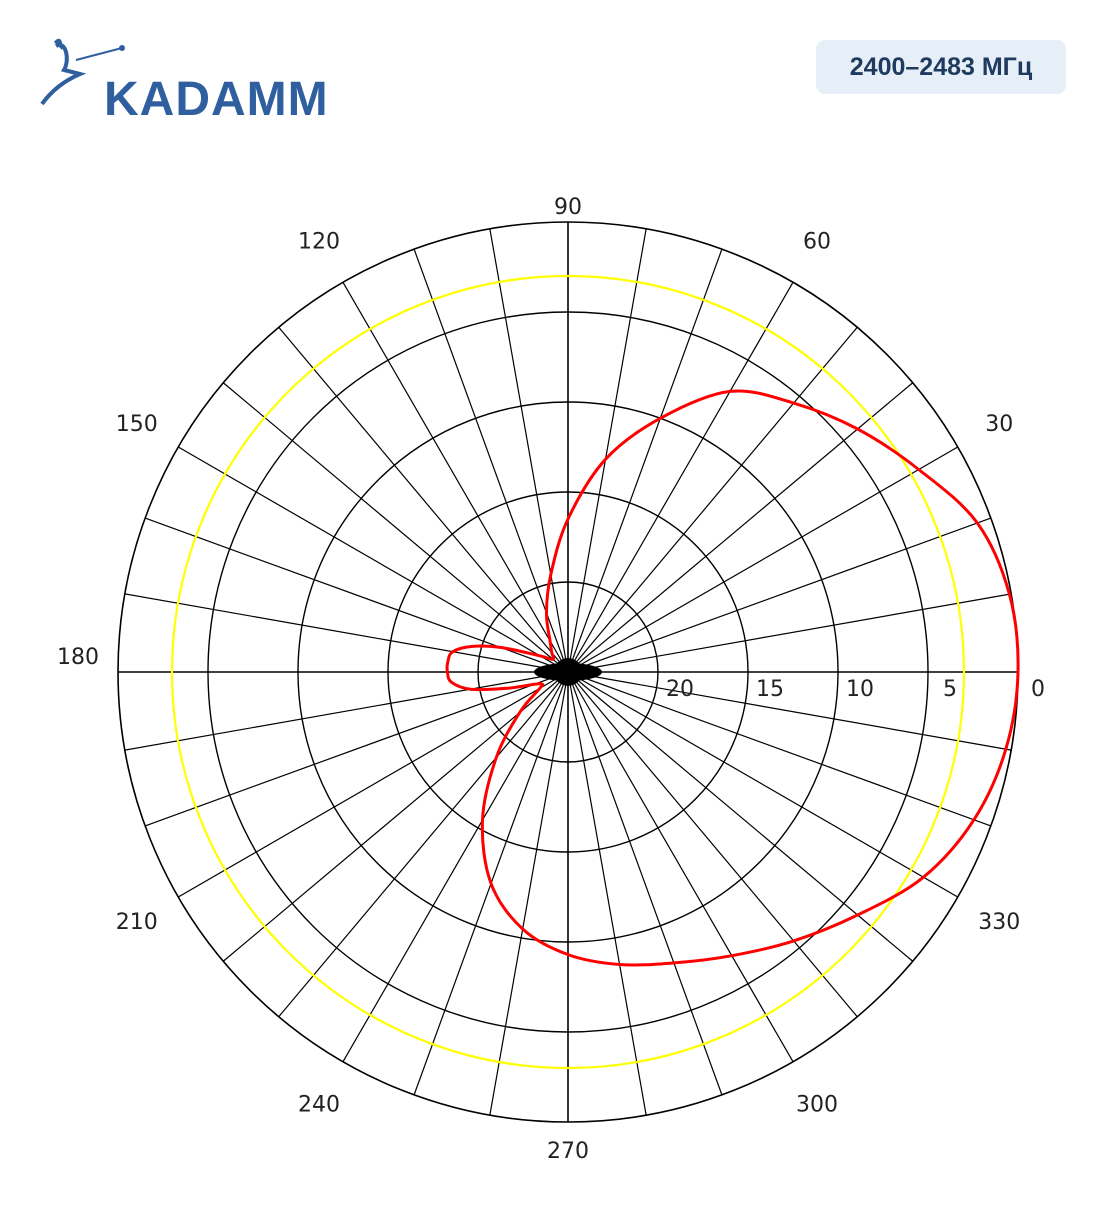 This screenshot has width=1104, height=1211. I want to click on angle-tick-label-180: 180, so click(78, 657).